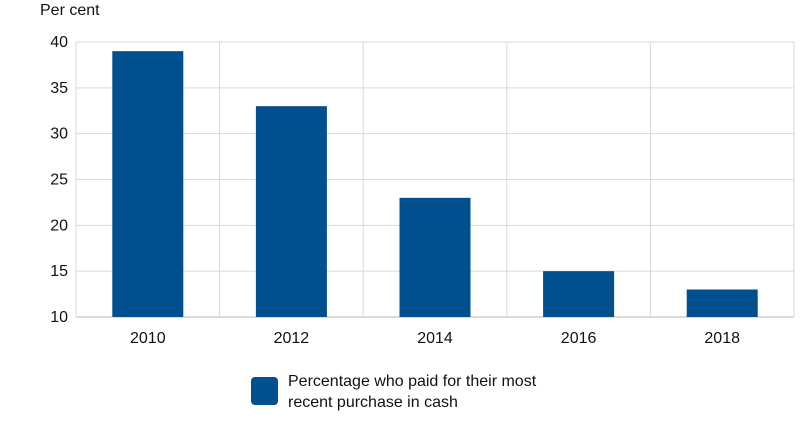  Describe the element at coordinates (292, 338) in the screenshot. I see `x-tick-label: 2012` at that location.